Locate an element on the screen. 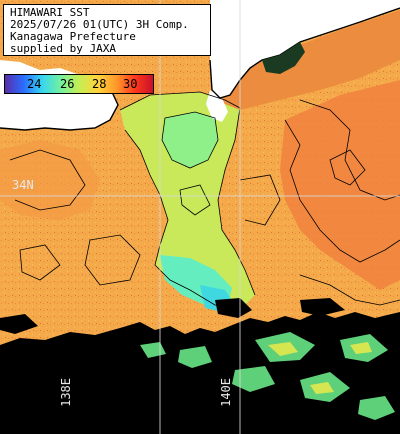 The width and height of the screenshot is (400, 434). sea-cool-area is located at coordinates (190, 140).